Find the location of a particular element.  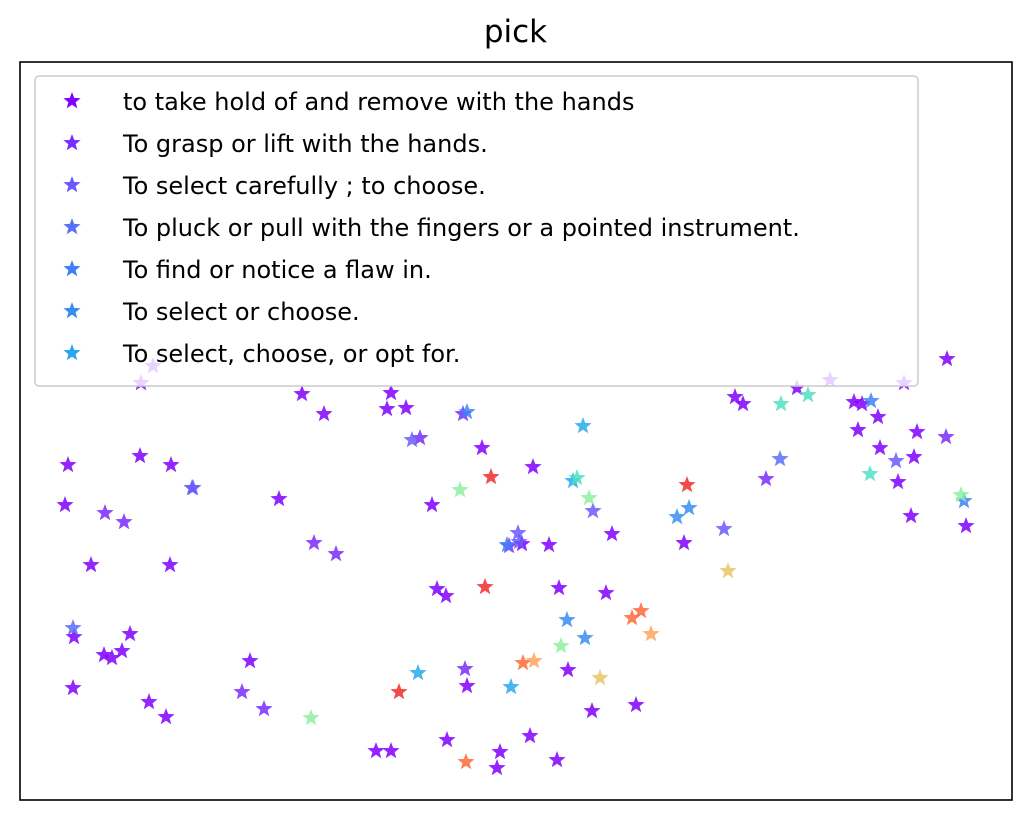

legend-label-2: To select carefully ; to choose. is located at coordinates (304, 186).